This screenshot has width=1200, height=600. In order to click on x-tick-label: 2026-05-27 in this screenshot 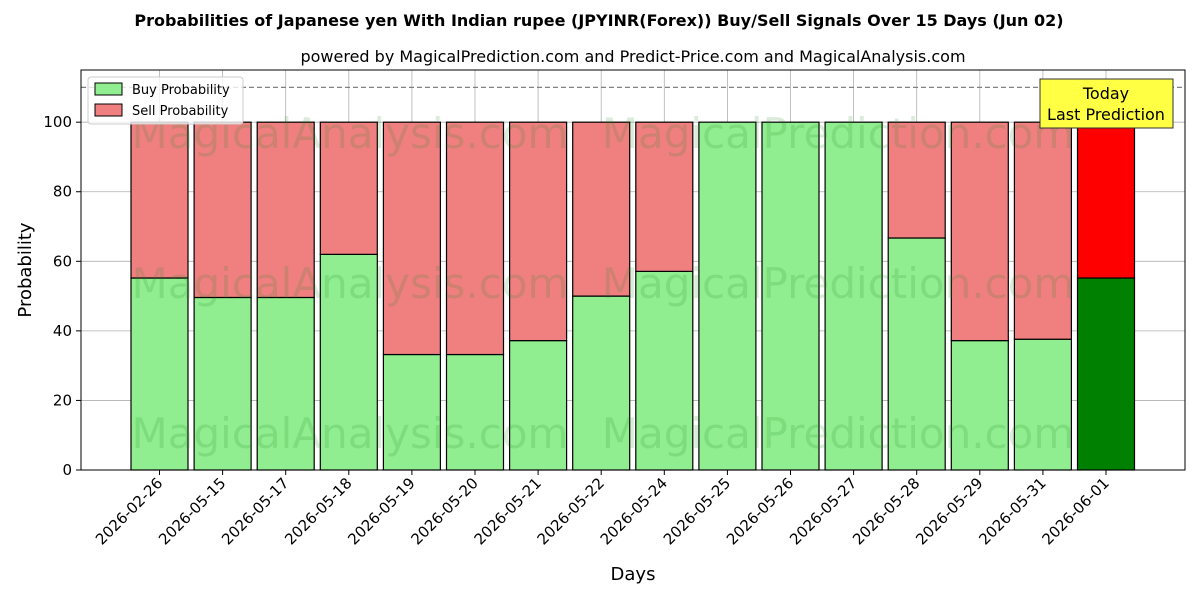, I will do `click(823, 511)`.